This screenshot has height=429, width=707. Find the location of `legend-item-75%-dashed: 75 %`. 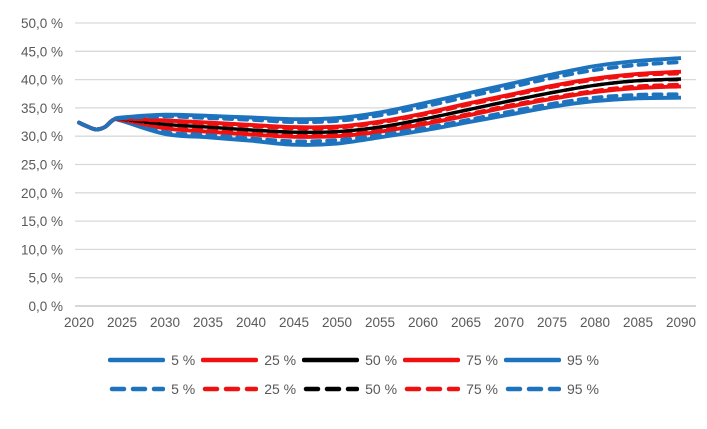

legend-item-75%-dashed: 75 % is located at coordinates (450, 389).